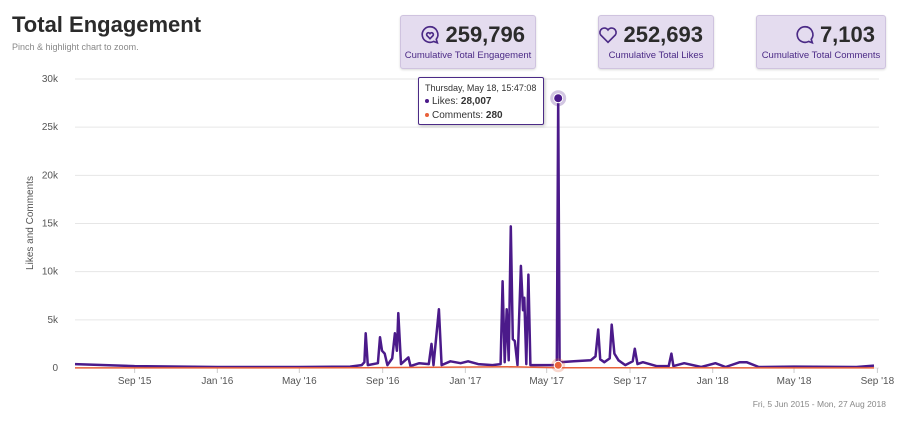  I want to click on x-tick-label: Sep '15, so click(135, 381).